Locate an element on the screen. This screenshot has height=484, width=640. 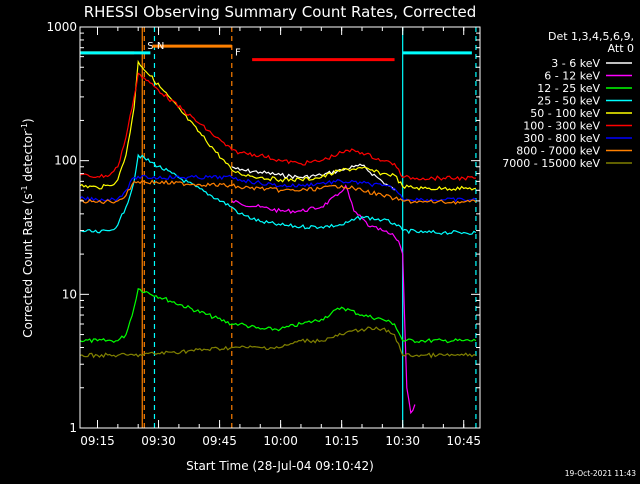
y-tick-label-3: 1000 is located at coordinates (61, 27).